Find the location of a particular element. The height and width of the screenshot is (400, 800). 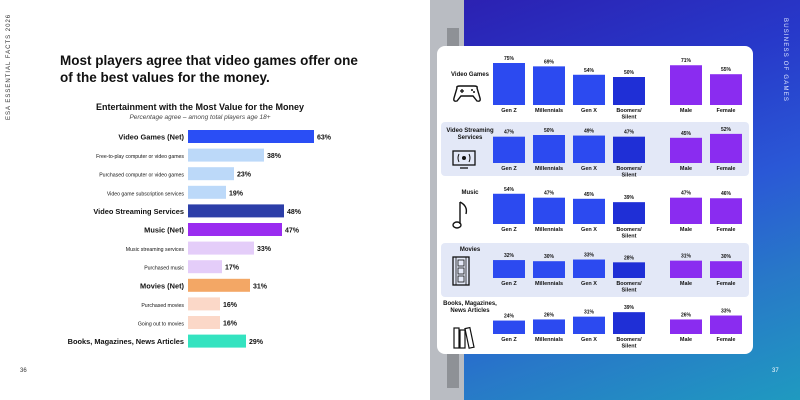

category-label: Movies (Net) is located at coordinates (162, 285).